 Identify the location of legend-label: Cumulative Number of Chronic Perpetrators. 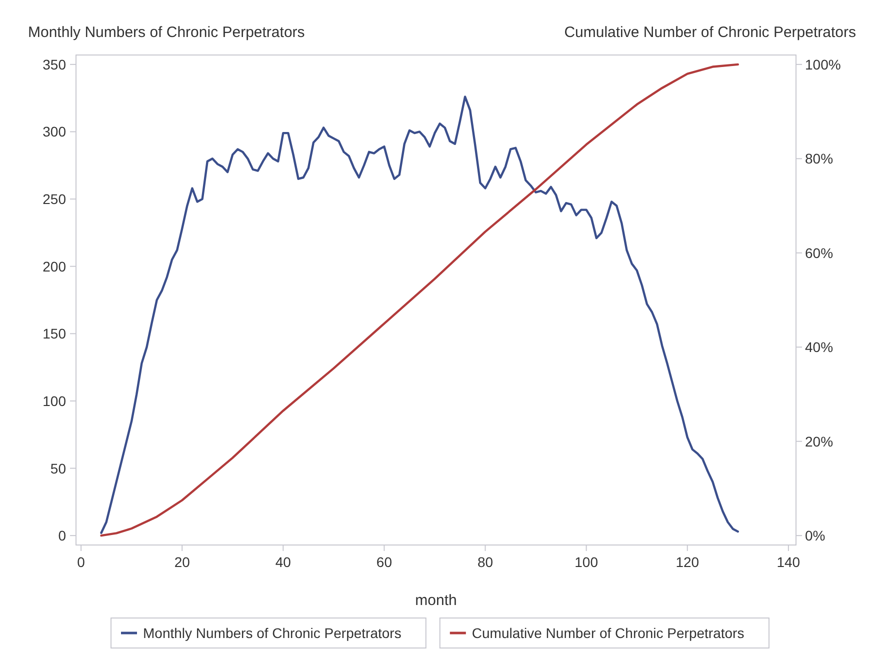
(608, 633).